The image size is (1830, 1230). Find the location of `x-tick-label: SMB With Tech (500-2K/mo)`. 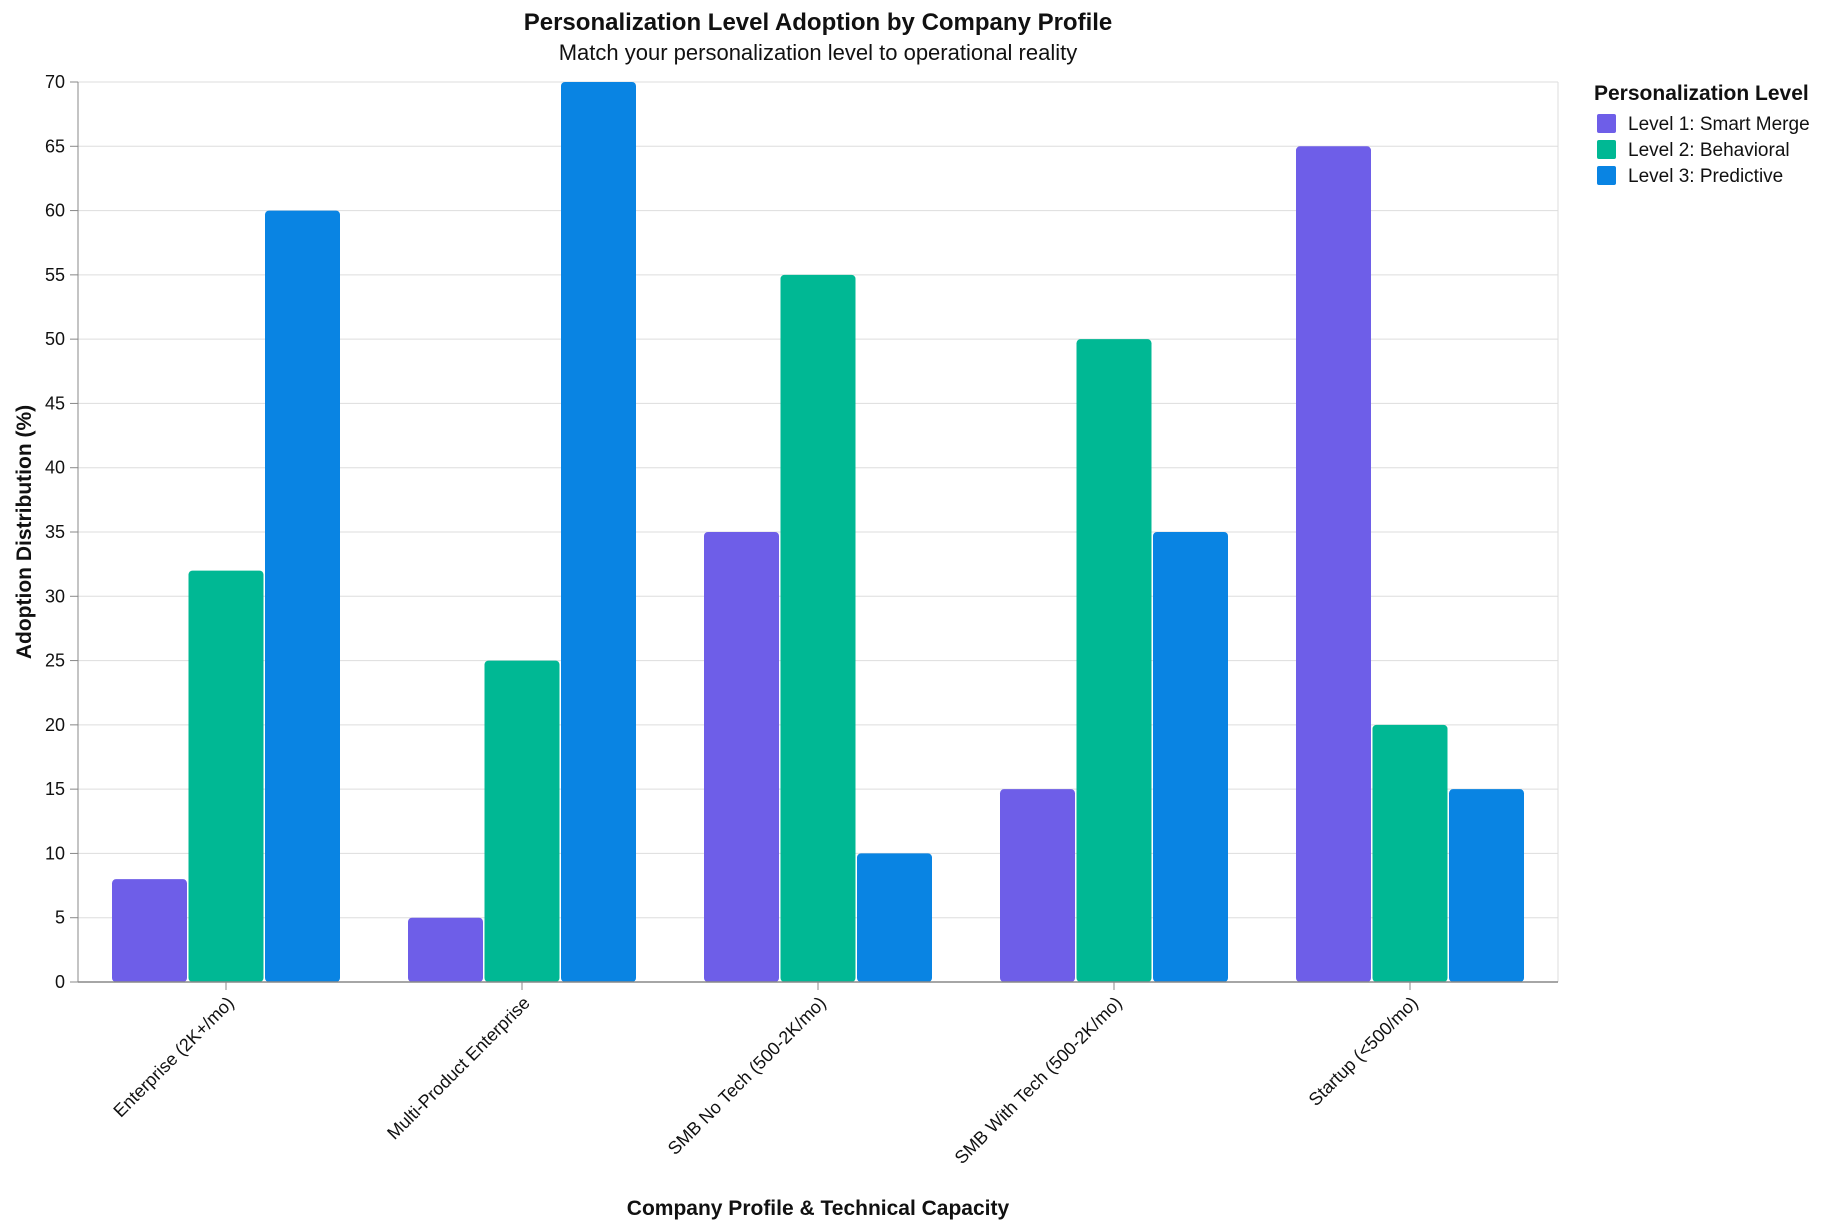

x-tick-label: SMB With Tech (500-2K/mo) is located at coordinates (1038, 1080).